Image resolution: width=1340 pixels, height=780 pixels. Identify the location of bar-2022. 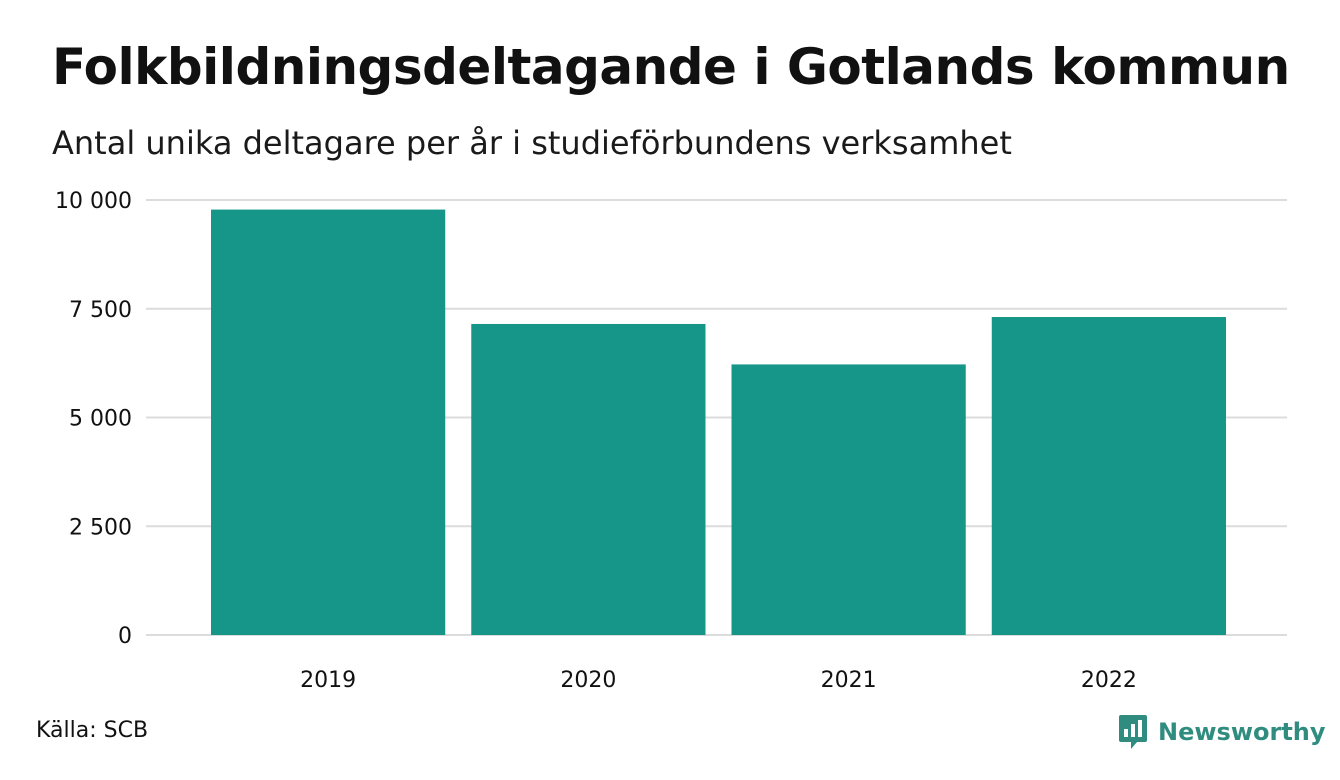
(1108, 476).